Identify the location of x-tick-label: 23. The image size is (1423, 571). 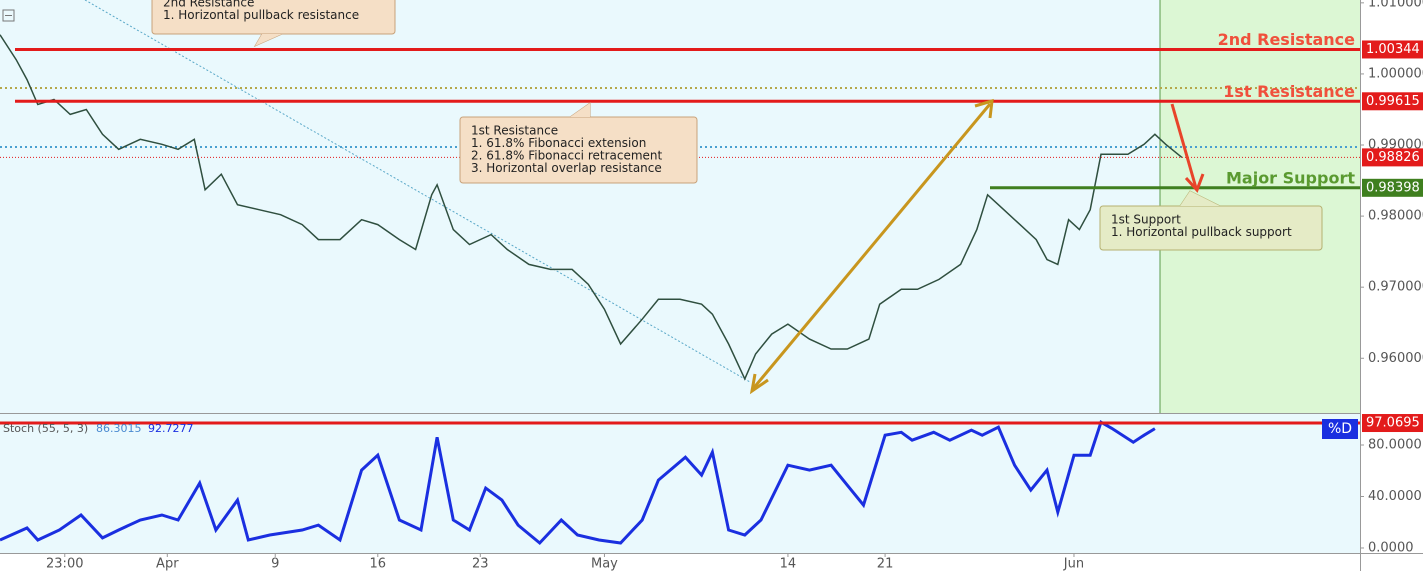
(480, 564).